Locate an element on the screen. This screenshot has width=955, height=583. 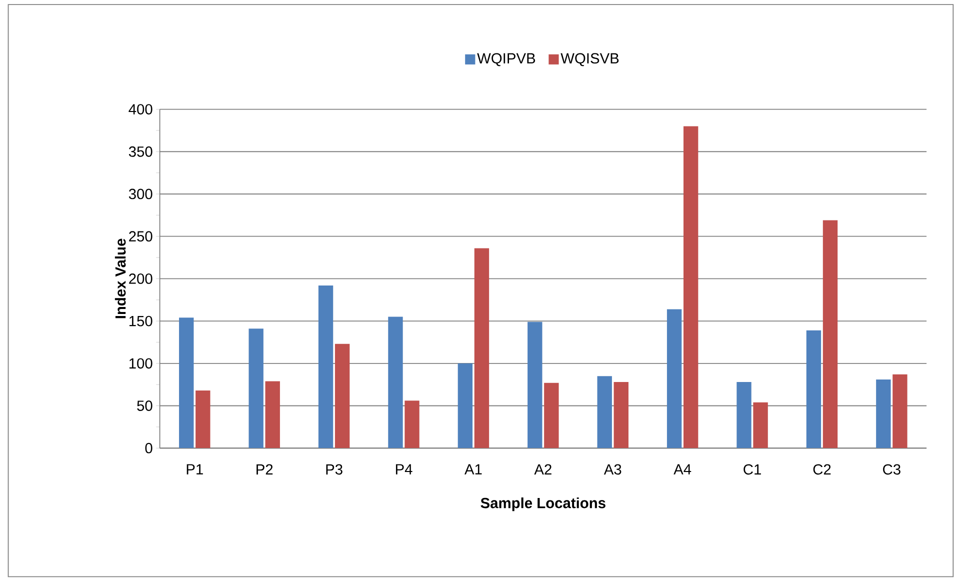
legend-label: WQIPVB is located at coordinates (506, 59).